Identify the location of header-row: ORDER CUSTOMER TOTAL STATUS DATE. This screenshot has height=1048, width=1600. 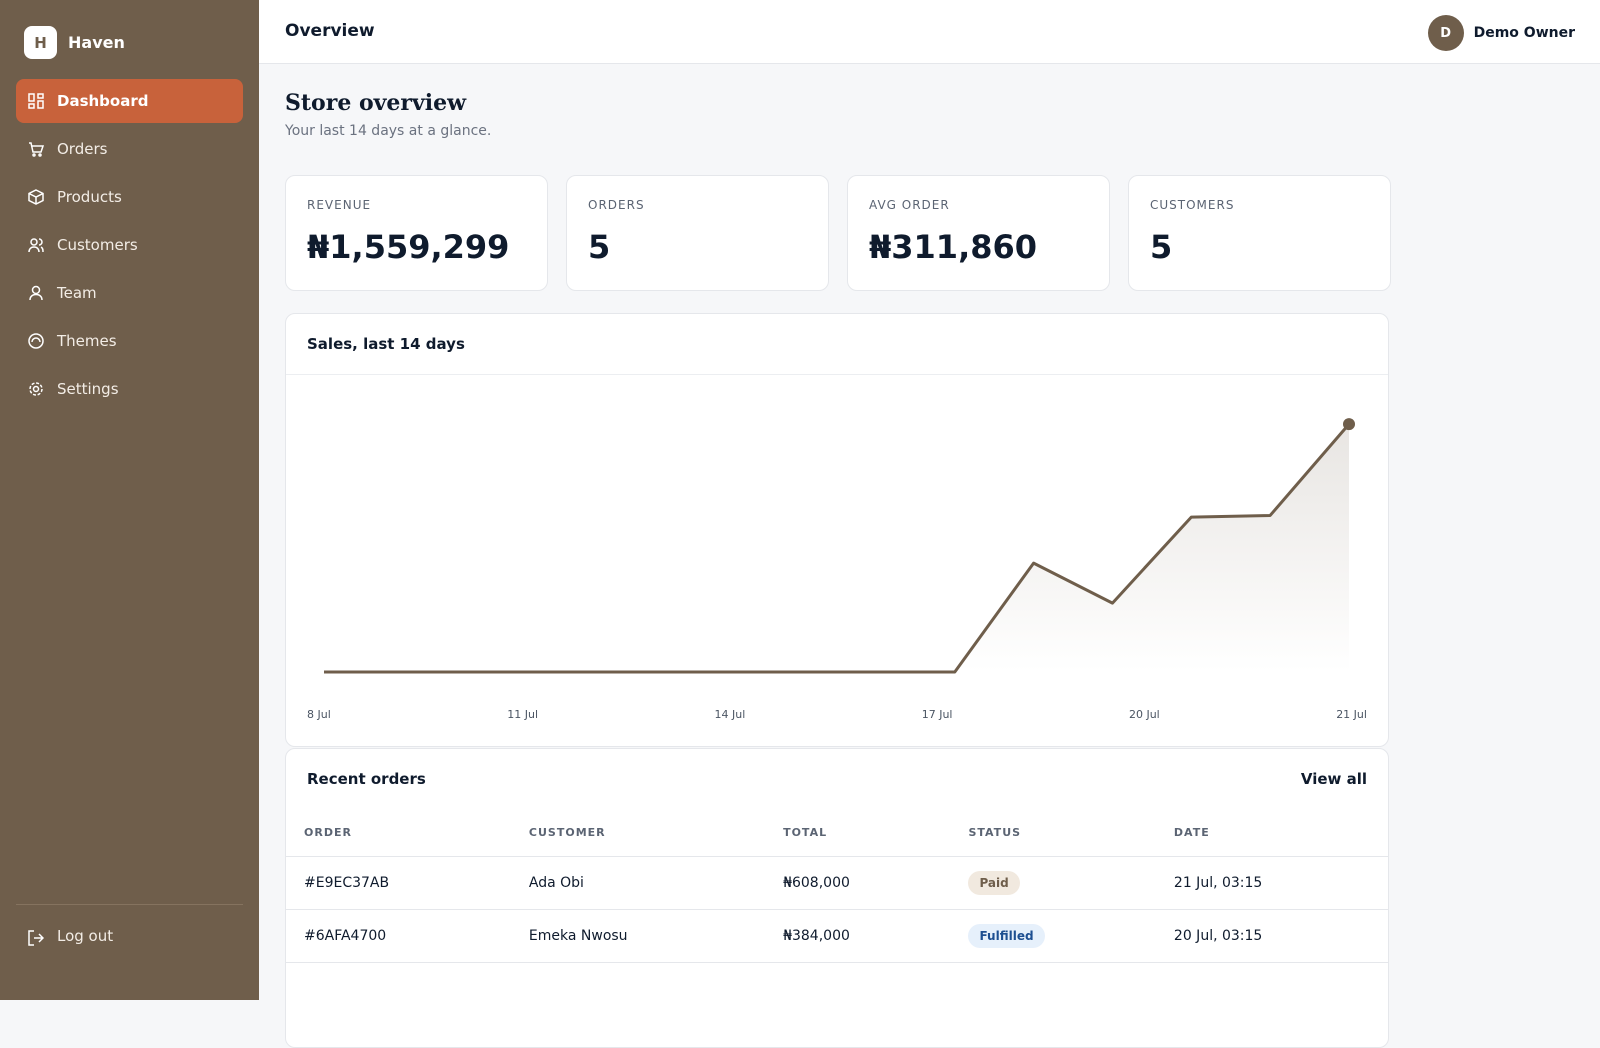
(837, 833).